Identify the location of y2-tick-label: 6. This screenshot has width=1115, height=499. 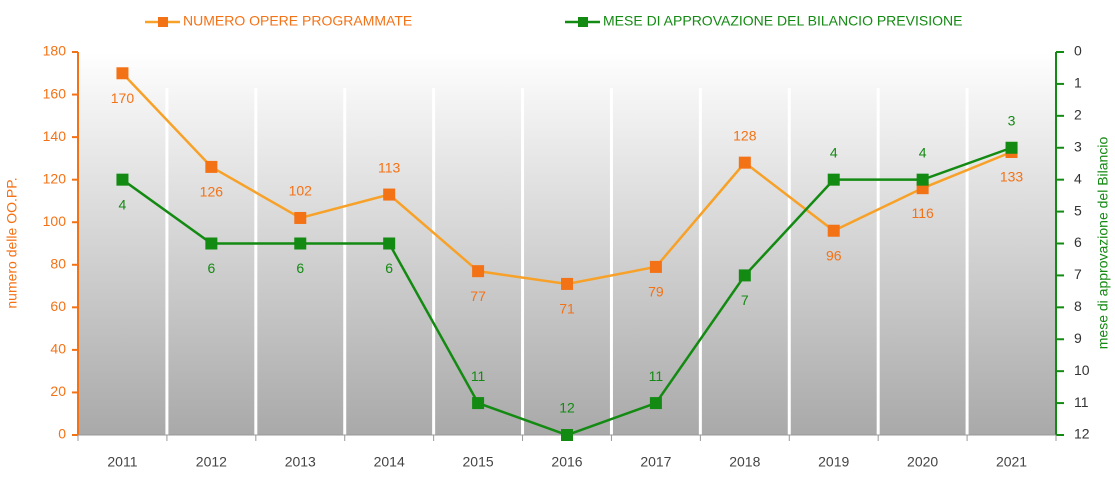
(1078, 242).